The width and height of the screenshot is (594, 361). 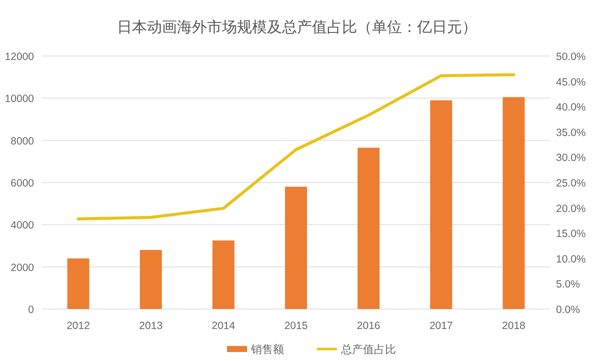 What do you see at coordinates (571, 57) in the screenshot?
I see `y2-tick-label: 50.0%` at bounding box center [571, 57].